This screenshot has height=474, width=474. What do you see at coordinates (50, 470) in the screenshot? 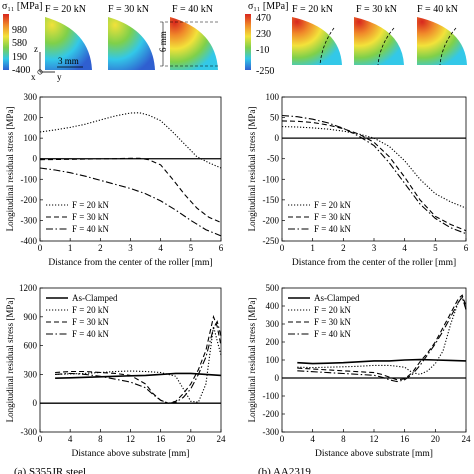
I see `caption-steel: (a) S355JR steel` at bounding box center [50, 470].